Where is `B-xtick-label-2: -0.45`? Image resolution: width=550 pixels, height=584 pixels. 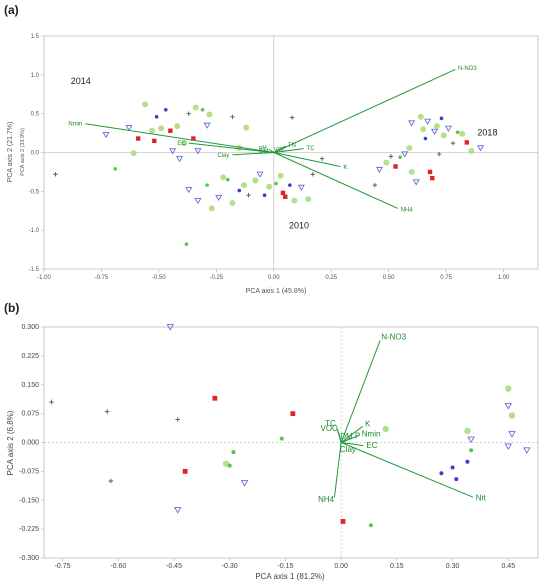
B-xtick-label-2: -0.45 is located at coordinates (174, 566).